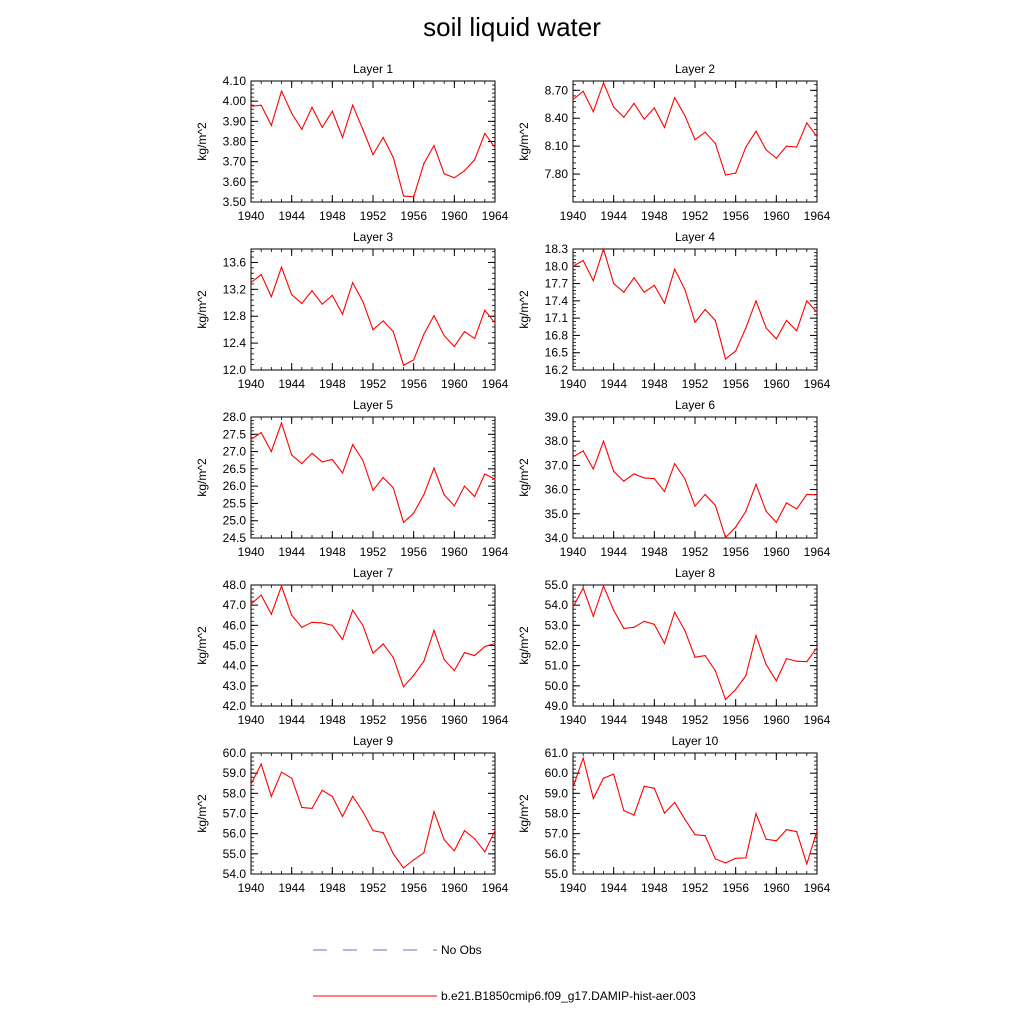 This screenshot has width=1024, height=1024. Describe the element at coordinates (557, 301) in the screenshot. I see `y-tick-label: 17.4` at that location.